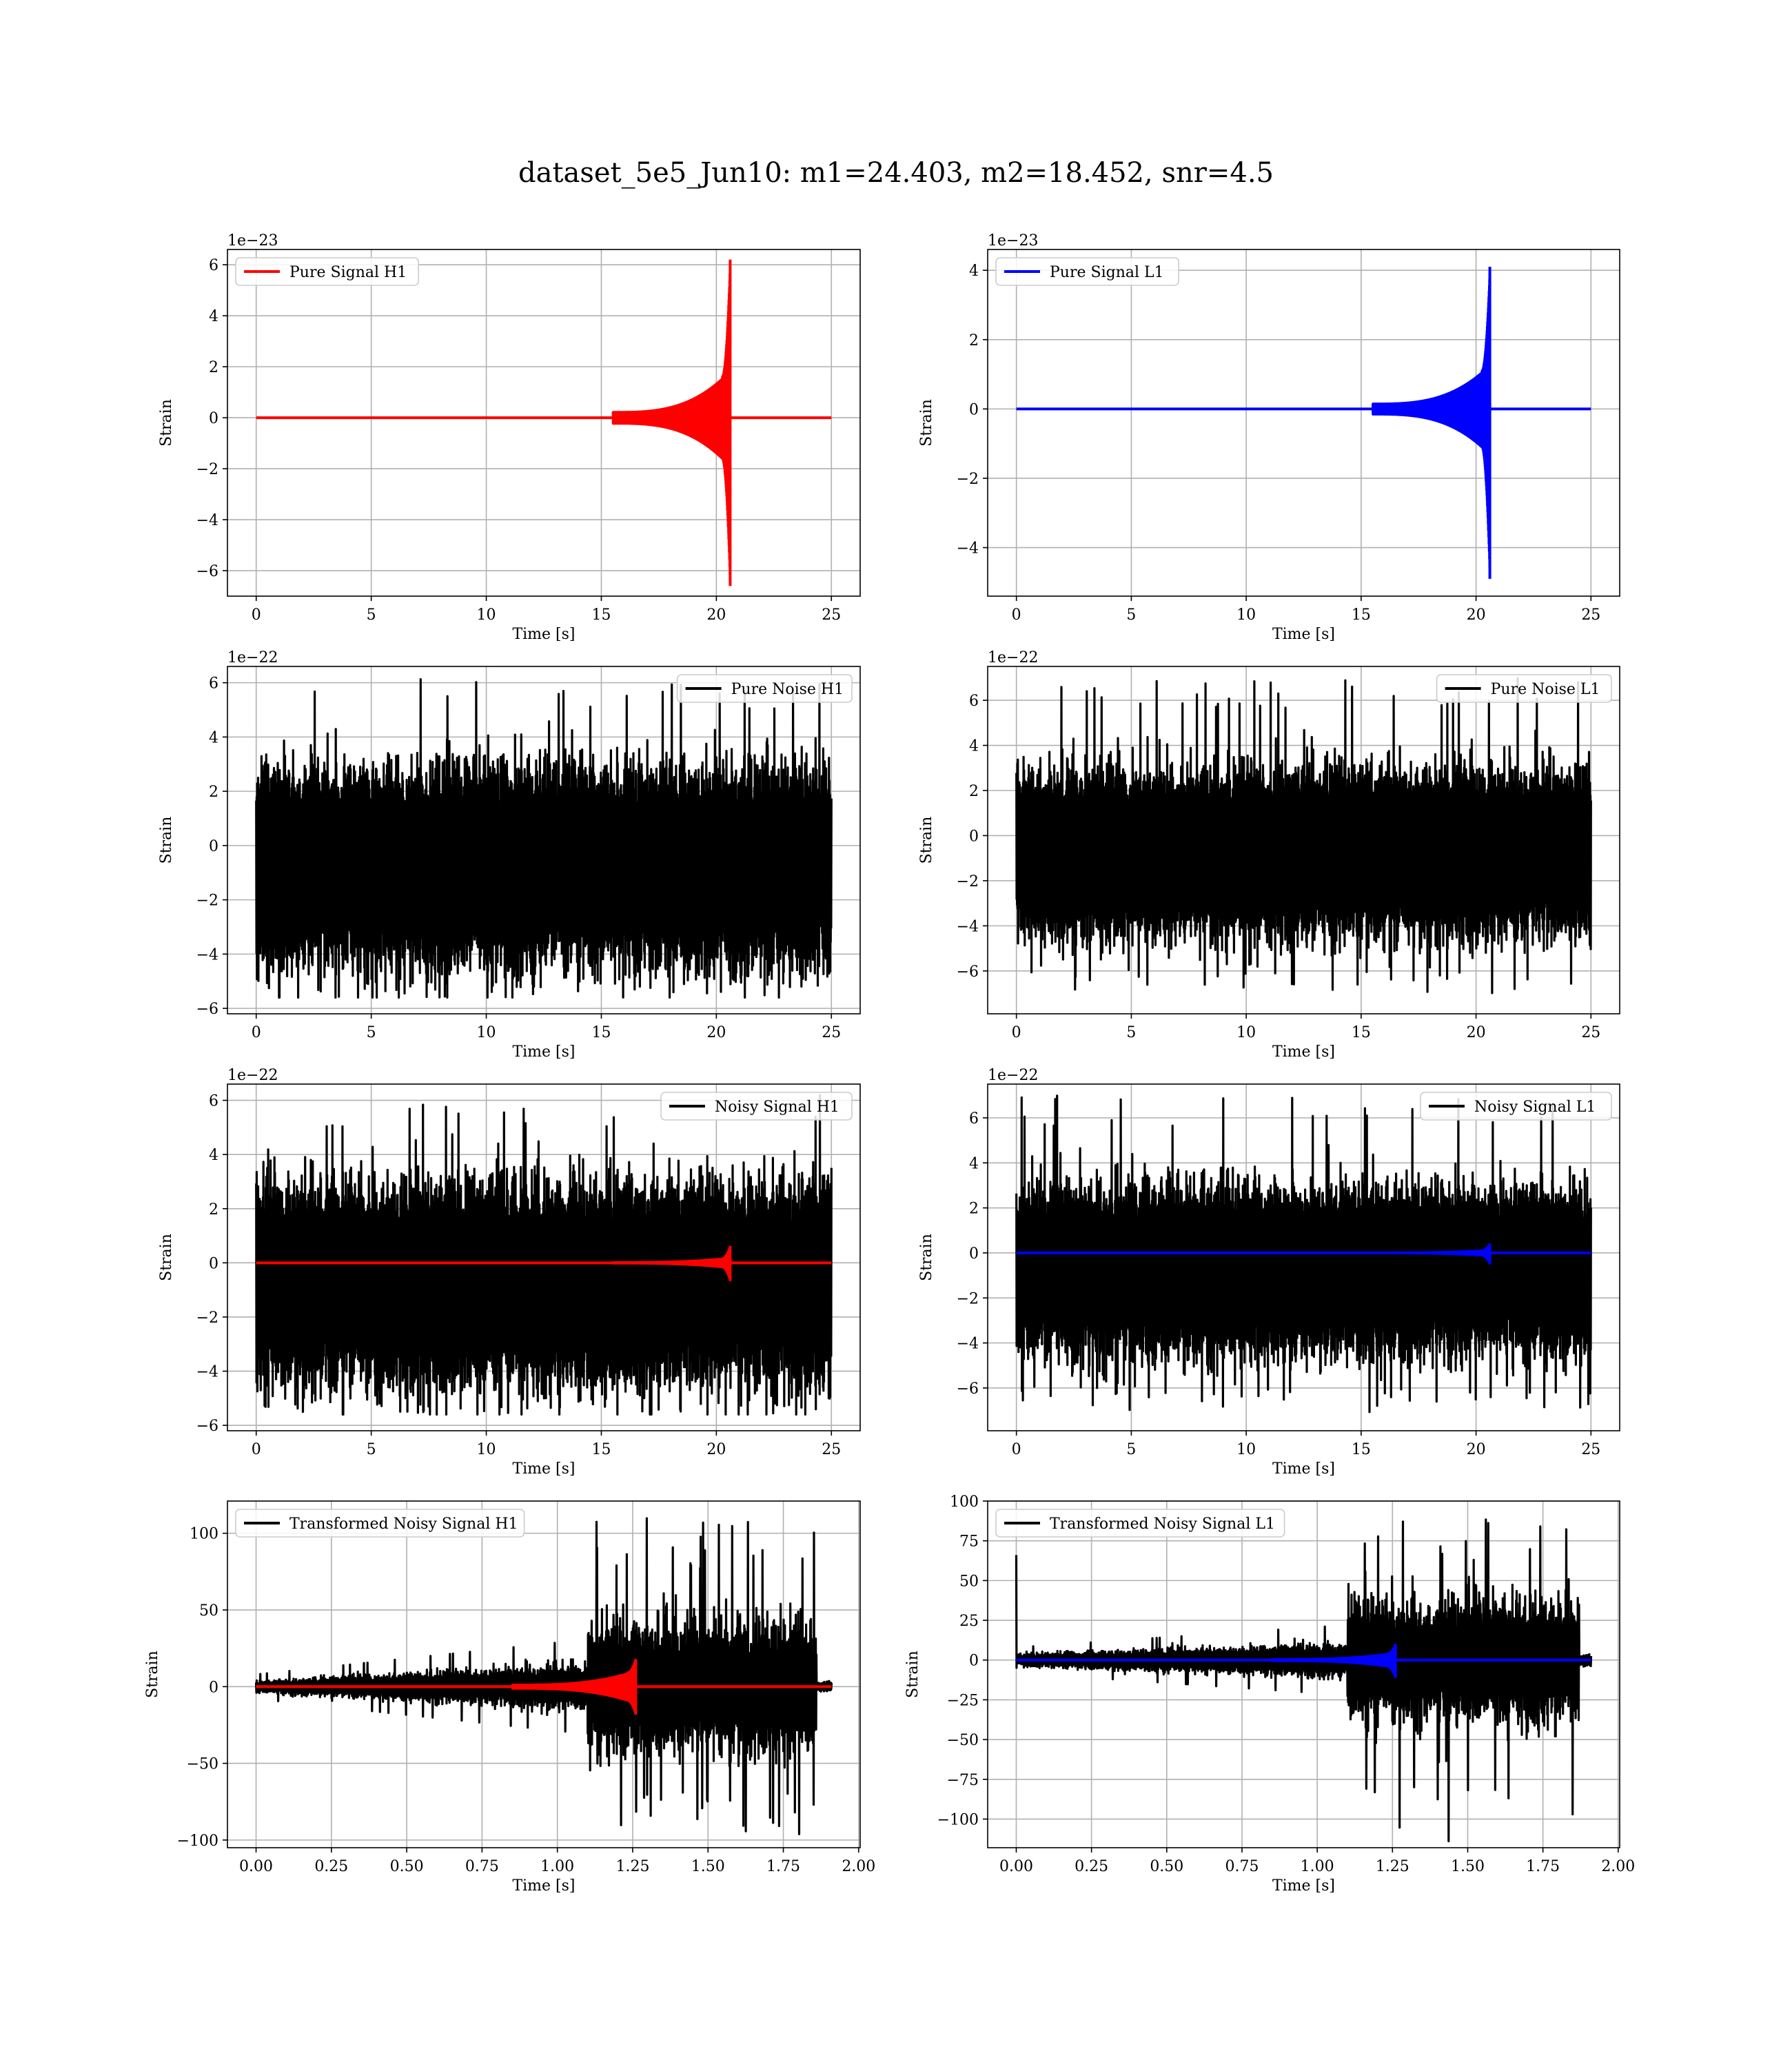 This screenshot has width=1792, height=2071. I want to click on legend-label: Pure Signal L1, so click(1107, 272).